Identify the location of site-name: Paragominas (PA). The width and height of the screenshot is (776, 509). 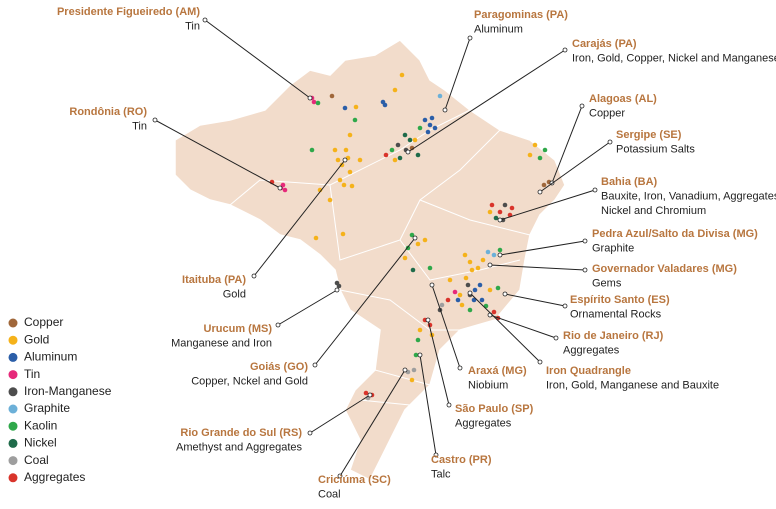
(521, 15).